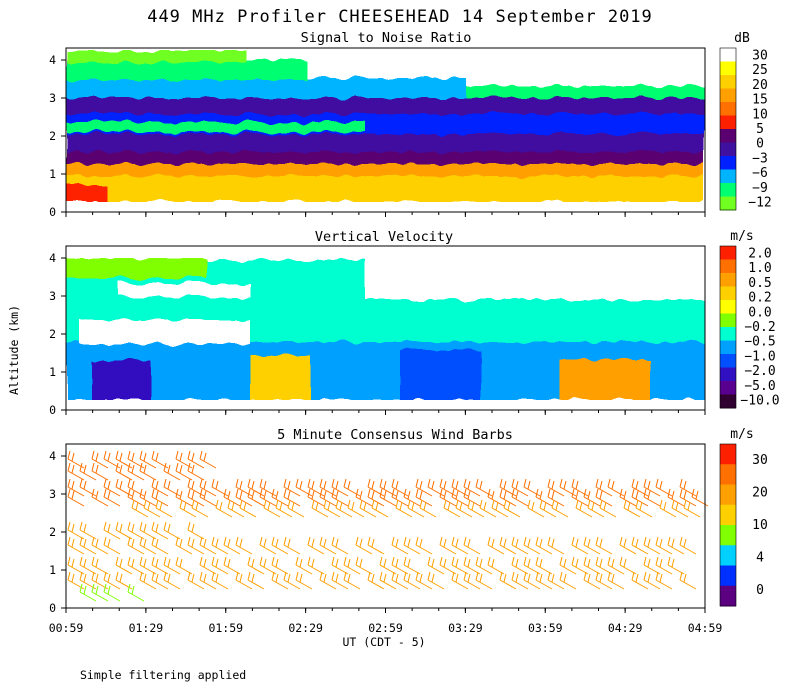 This screenshot has width=800, height=700. I want to click on y-axis-label: Altitude (km), so click(14, 350).